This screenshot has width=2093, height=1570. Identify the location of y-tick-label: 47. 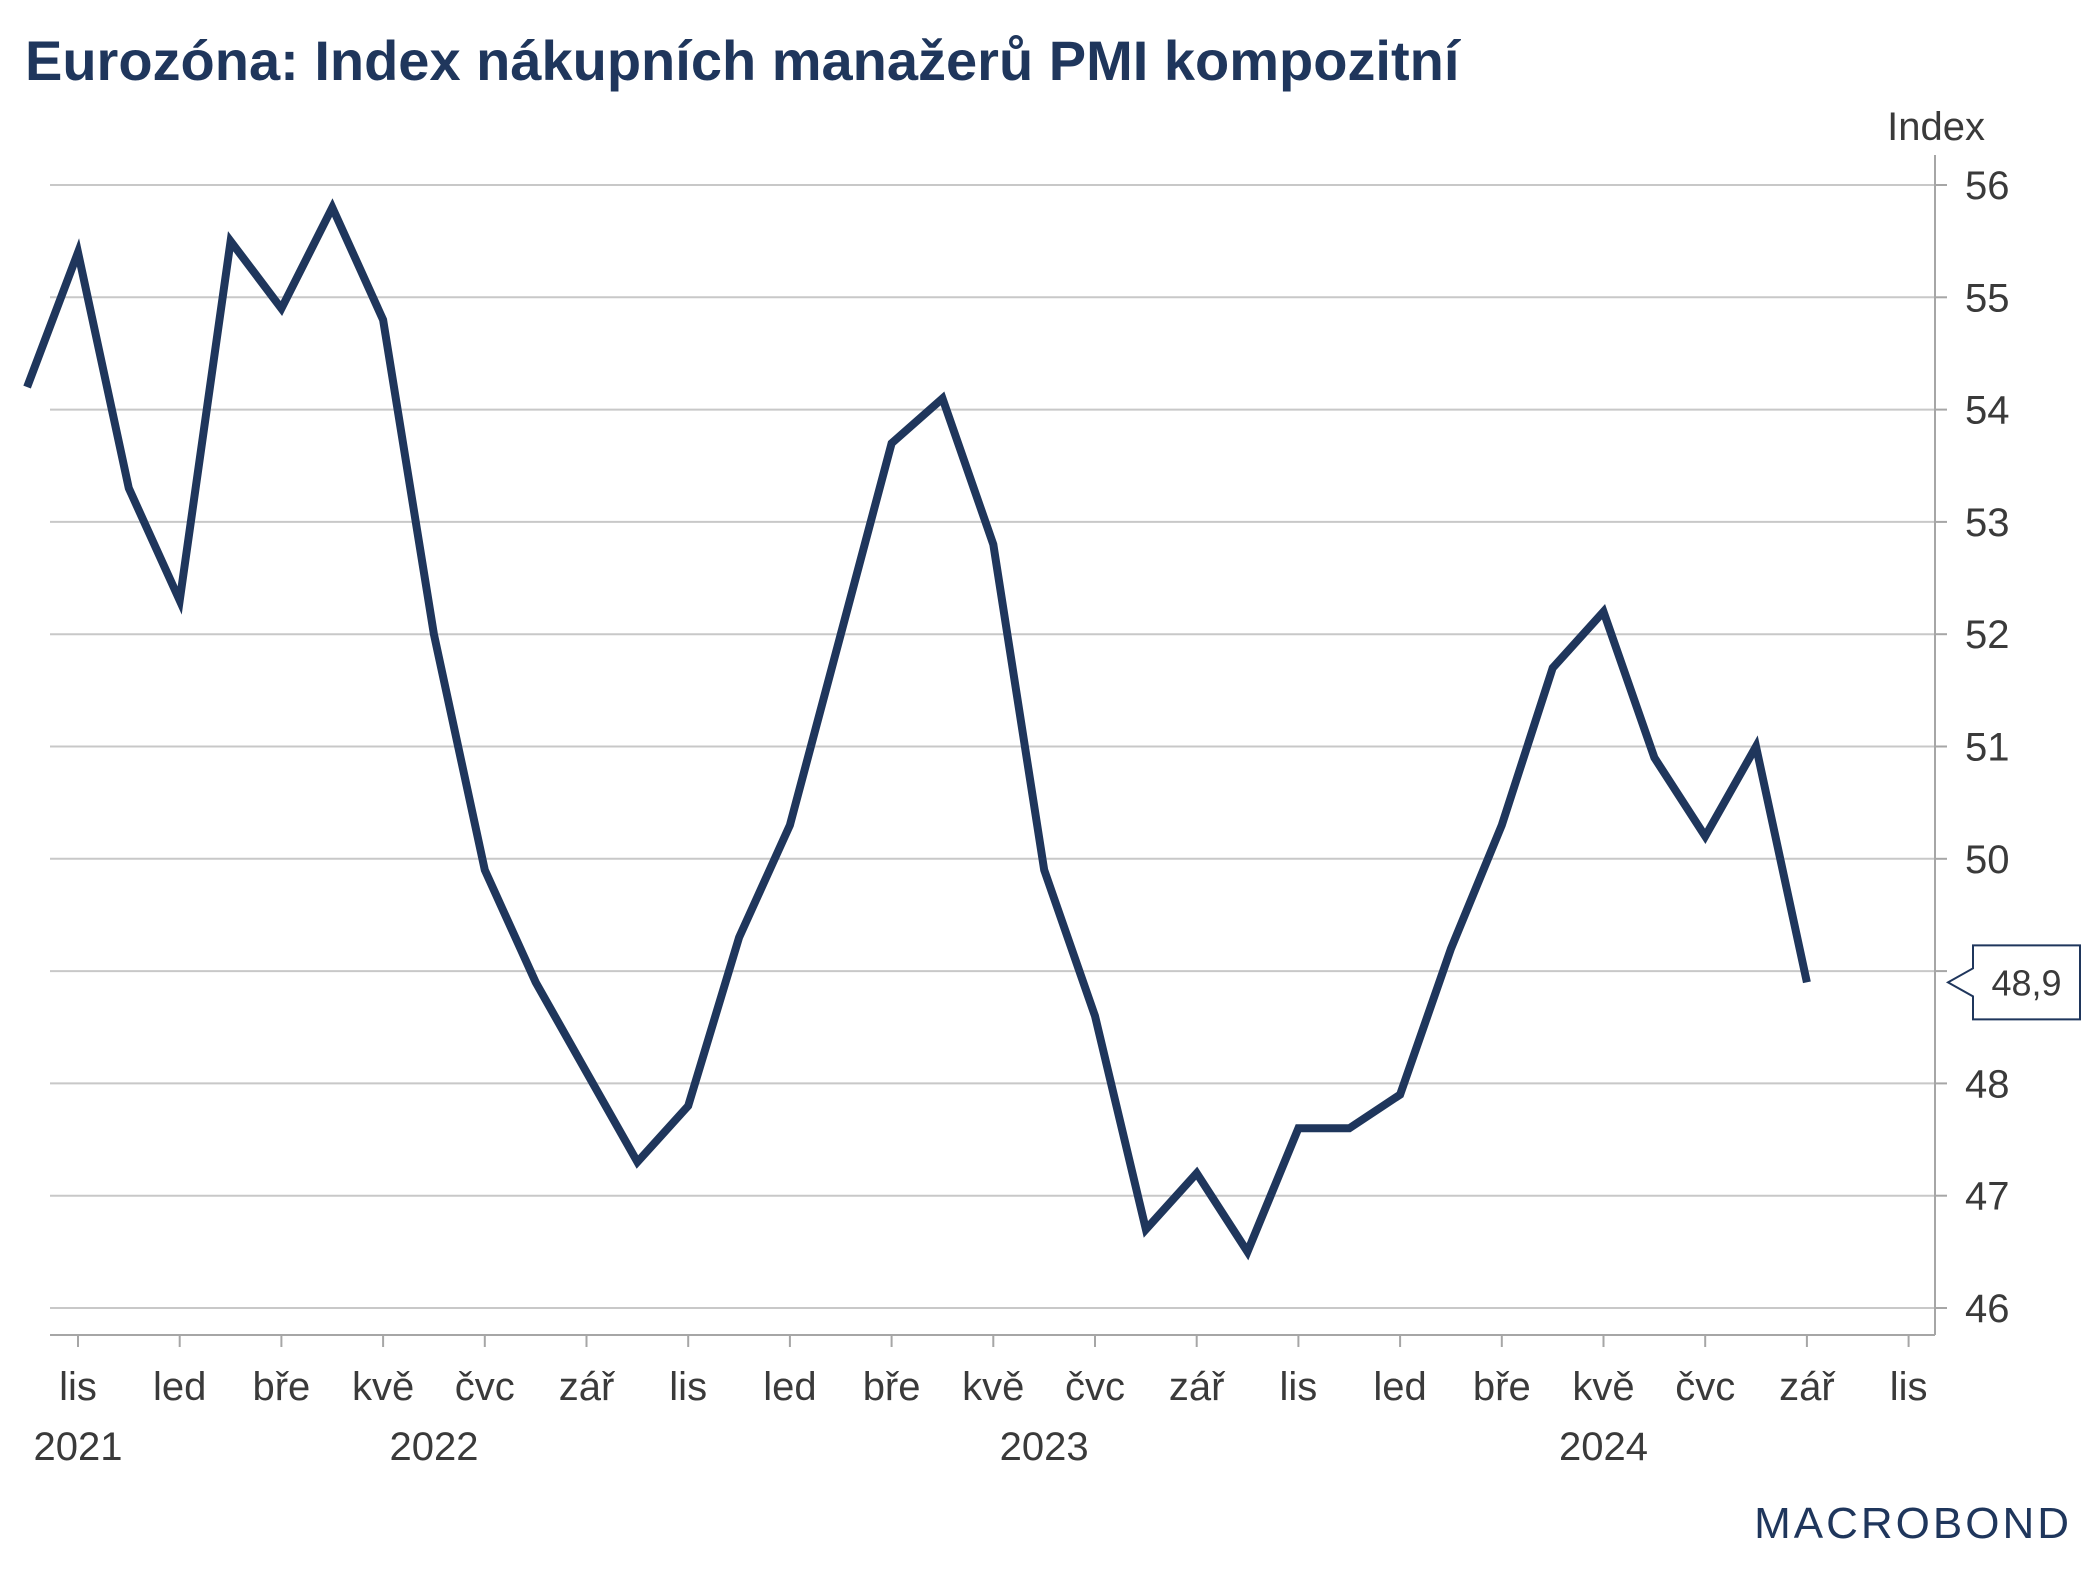
(1987, 1197).